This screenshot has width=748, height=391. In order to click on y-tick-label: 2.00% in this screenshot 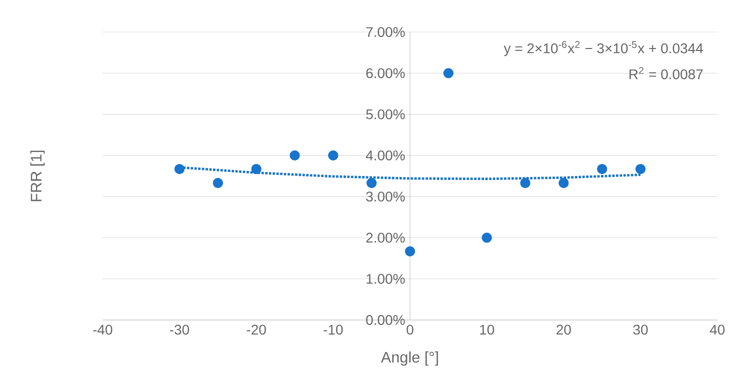, I will do `click(385, 237)`.